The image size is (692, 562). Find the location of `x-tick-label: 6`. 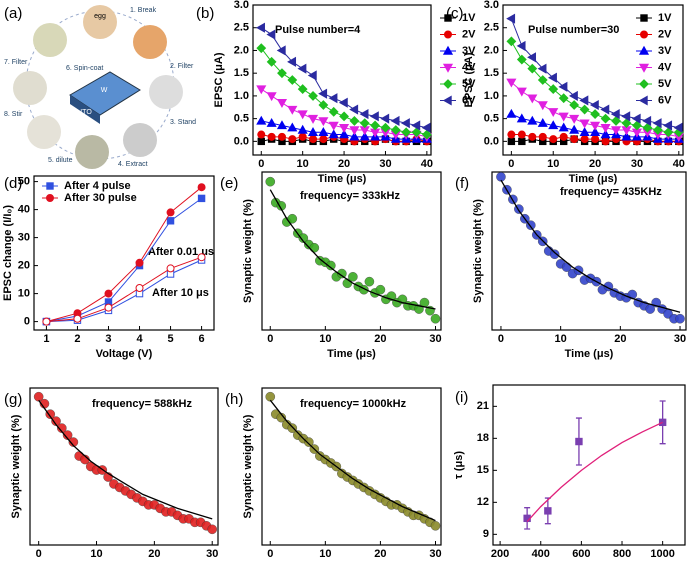

x-tick-label: 6 is located at coordinates (202, 339).